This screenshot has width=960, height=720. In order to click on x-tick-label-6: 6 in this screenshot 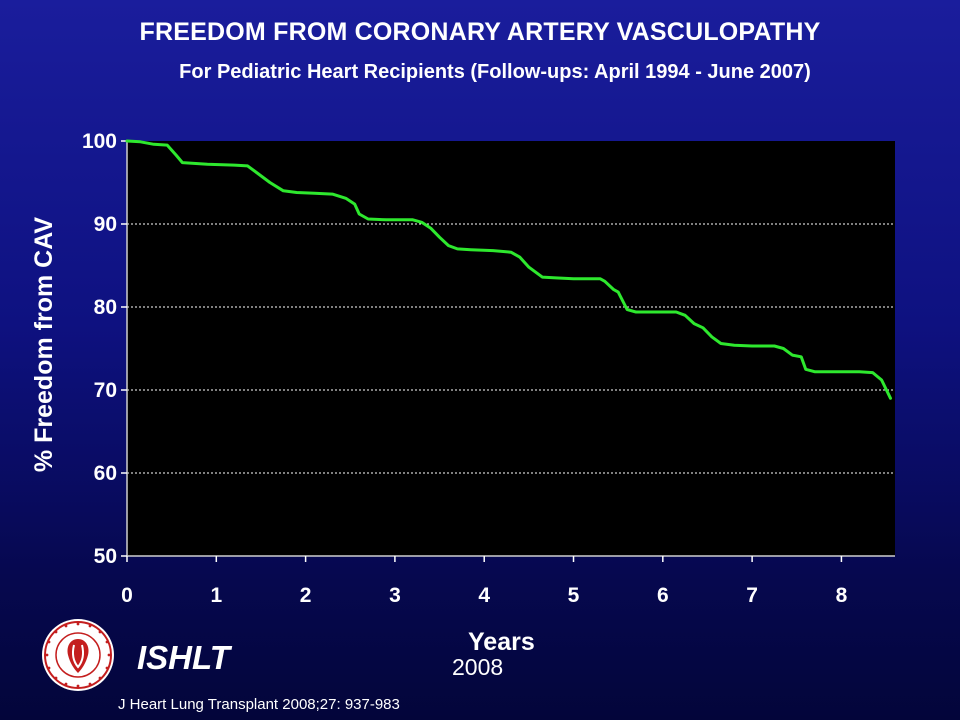, I will do `click(663, 595)`.